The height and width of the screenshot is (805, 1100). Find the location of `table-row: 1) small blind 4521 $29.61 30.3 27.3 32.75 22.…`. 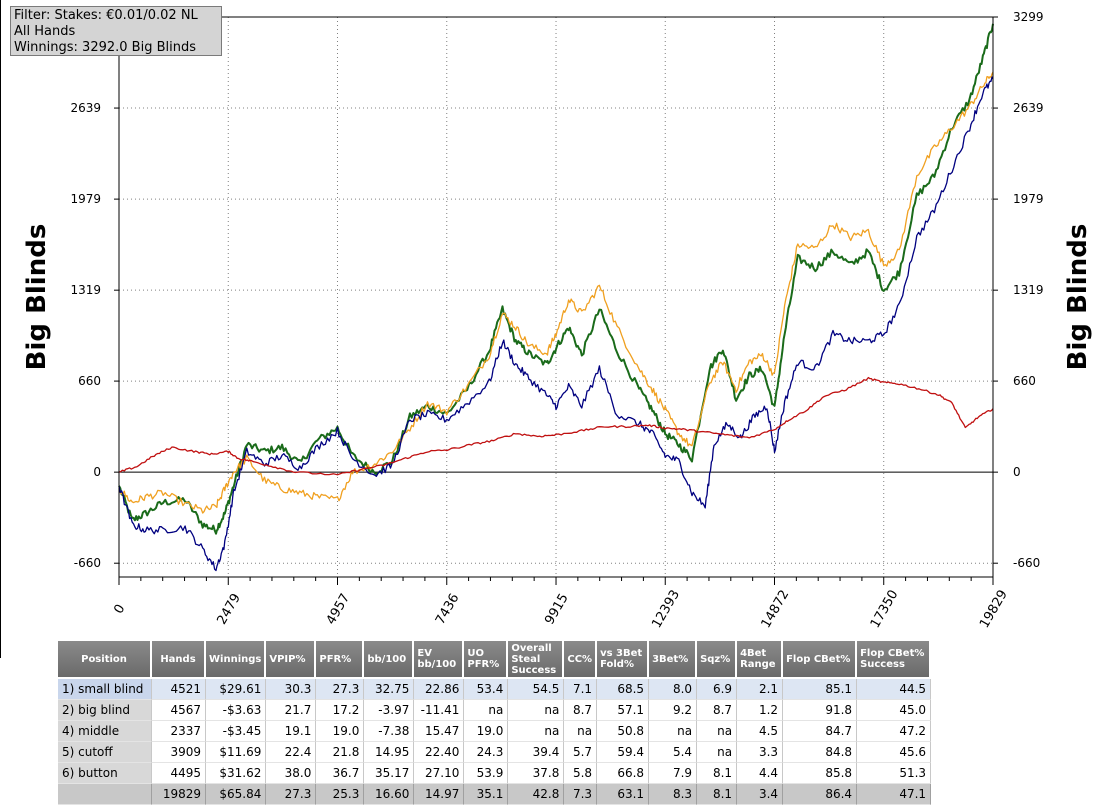

table-row: 1) small blind 4521 $29.61 30.3 27.3 32.75 22.… is located at coordinates (495, 689).